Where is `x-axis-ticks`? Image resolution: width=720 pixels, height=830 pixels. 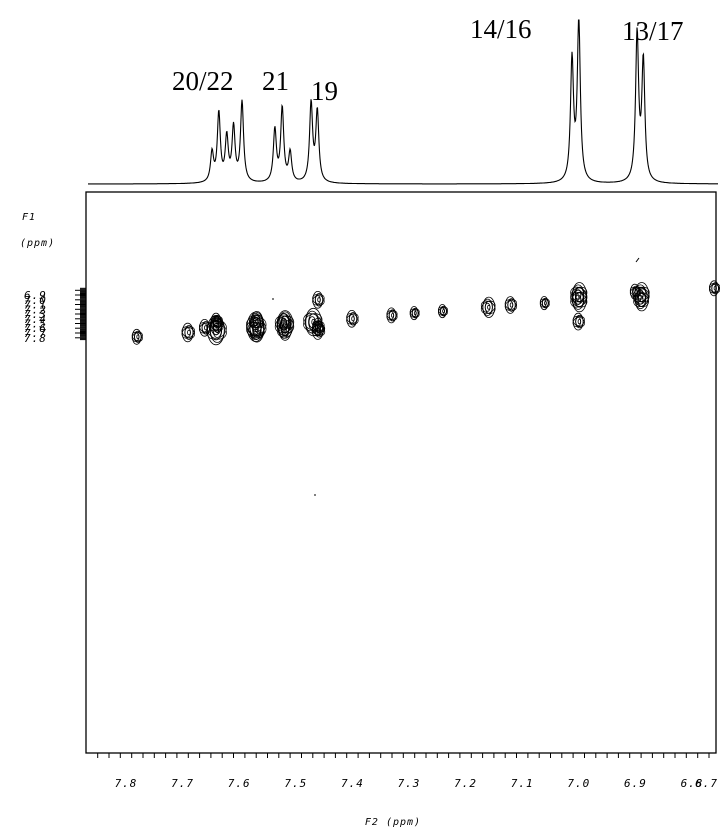
x-axis-ticks is located at coordinates (403, 755).